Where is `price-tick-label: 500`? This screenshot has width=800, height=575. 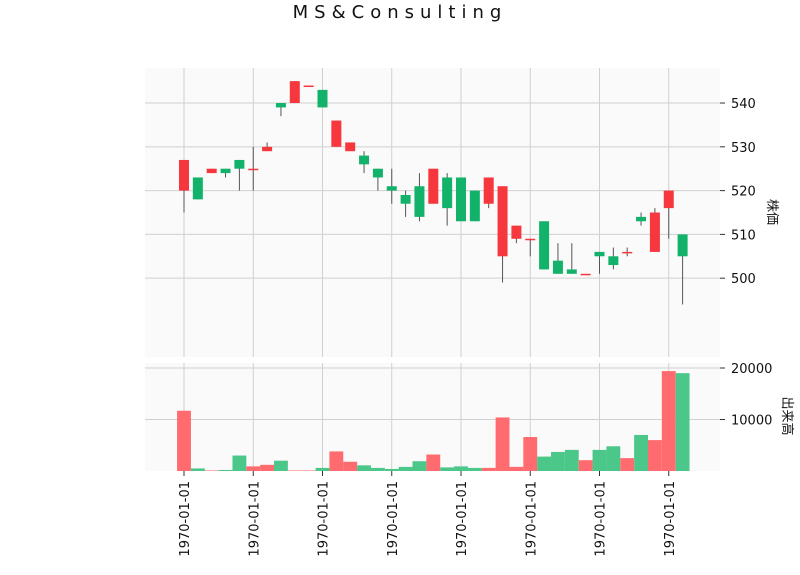
price-tick-label: 500 is located at coordinates (743, 279).